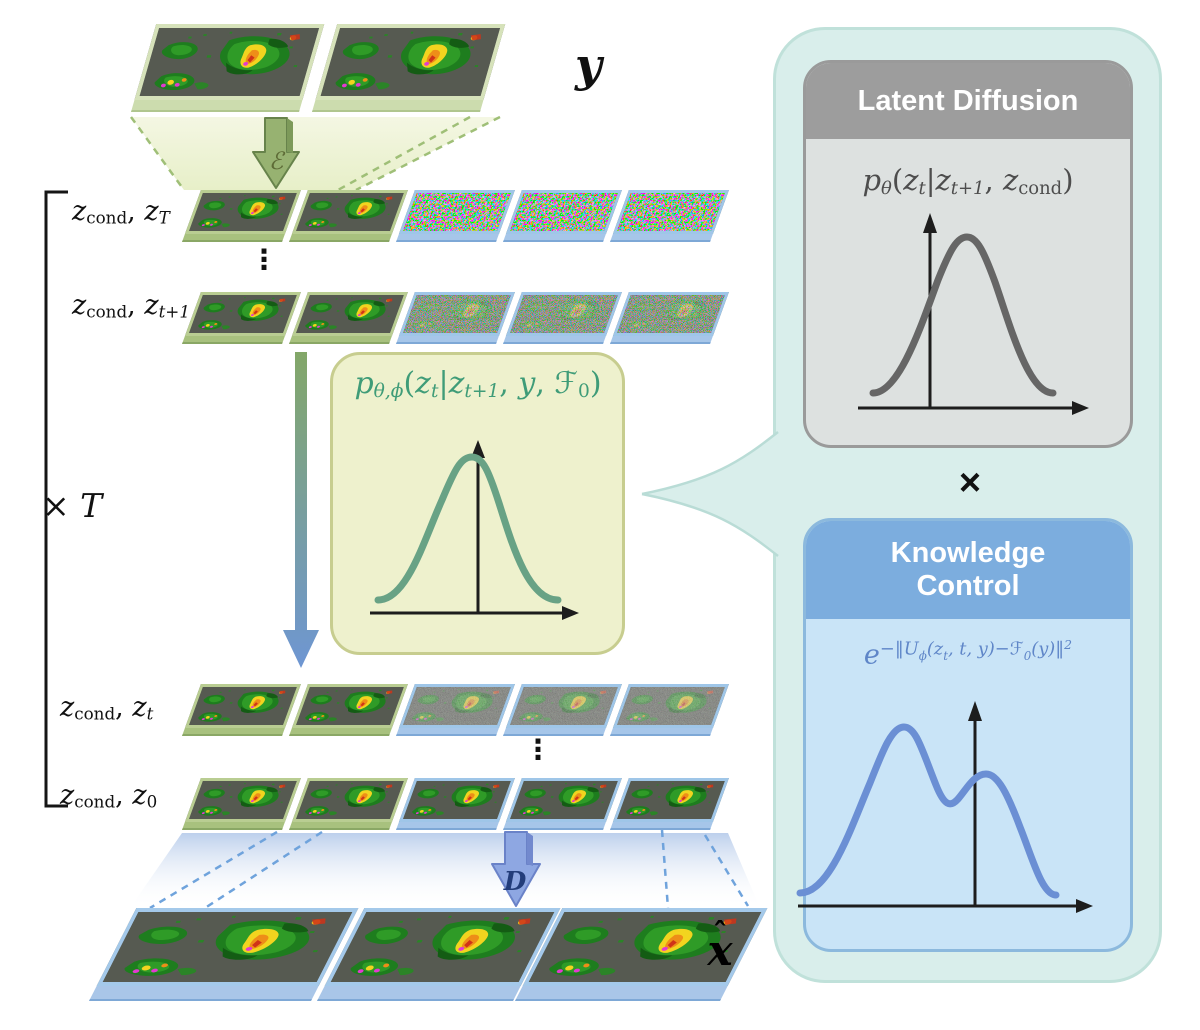 The height and width of the screenshot is (1030, 1200). What do you see at coordinates (315, 153) in the screenshot?
I see `encoder-projection` at bounding box center [315, 153].